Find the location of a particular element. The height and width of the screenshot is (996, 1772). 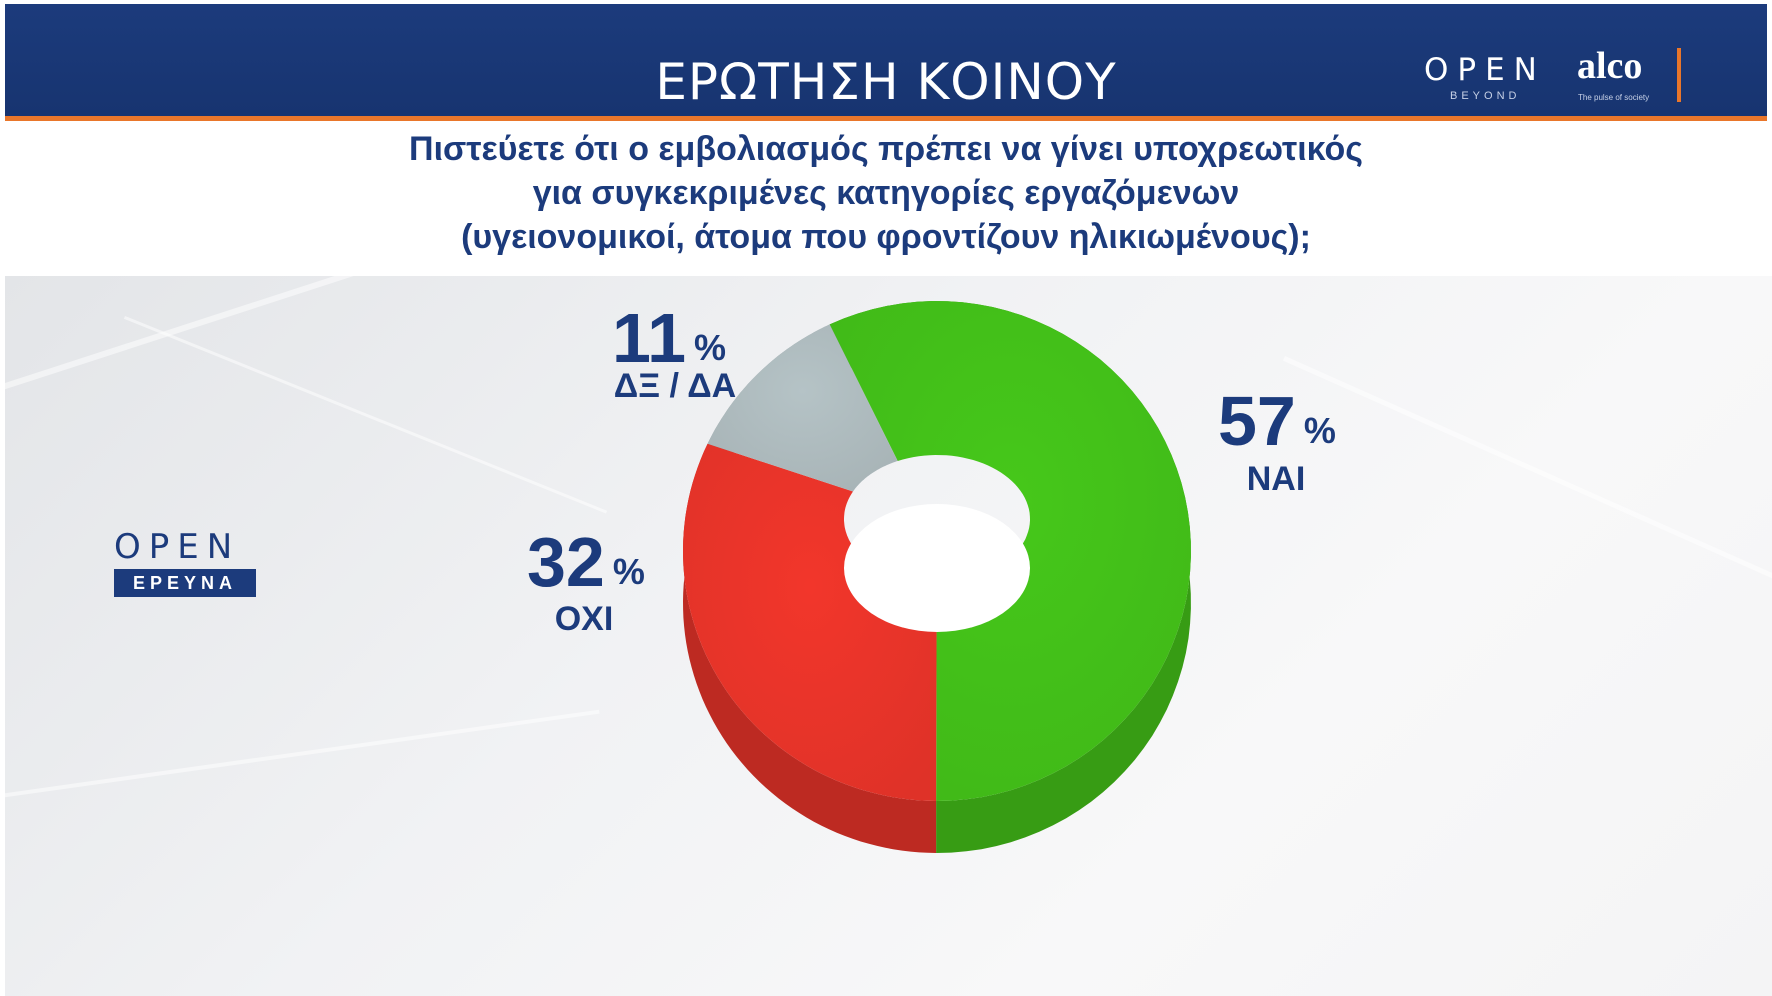

data-label-category: ΔΞ / ΔΑ is located at coordinates (675, 386).